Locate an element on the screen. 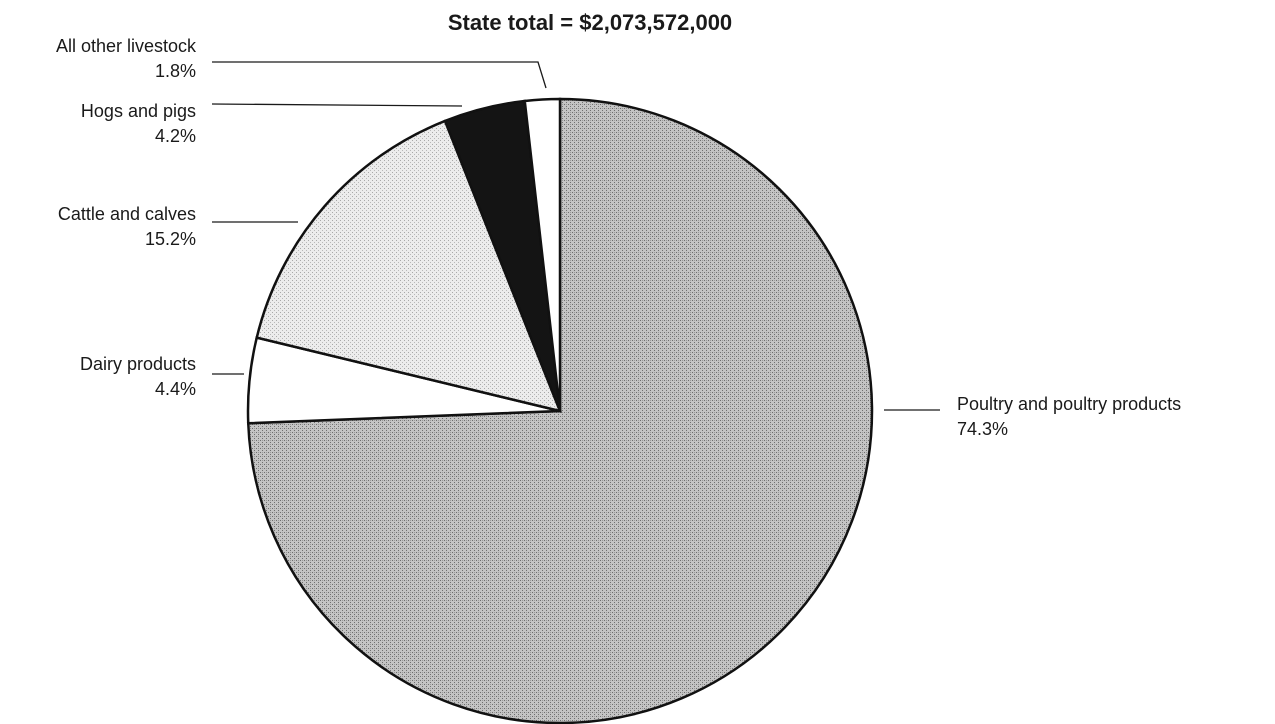 The width and height of the screenshot is (1275, 724). leader-line-all-other-livestock is located at coordinates (379, 75).